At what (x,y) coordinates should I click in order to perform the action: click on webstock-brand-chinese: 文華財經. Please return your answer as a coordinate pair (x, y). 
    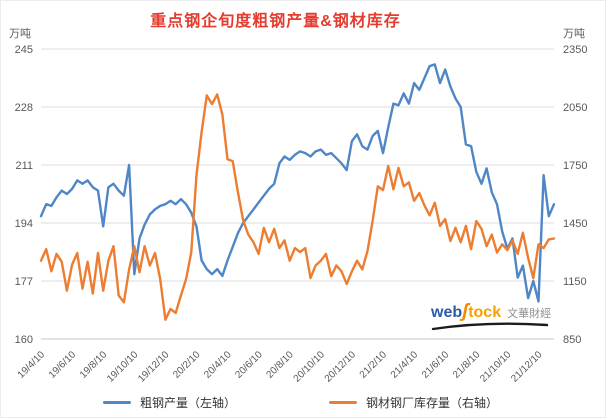
    Looking at the image, I should click on (529, 314).